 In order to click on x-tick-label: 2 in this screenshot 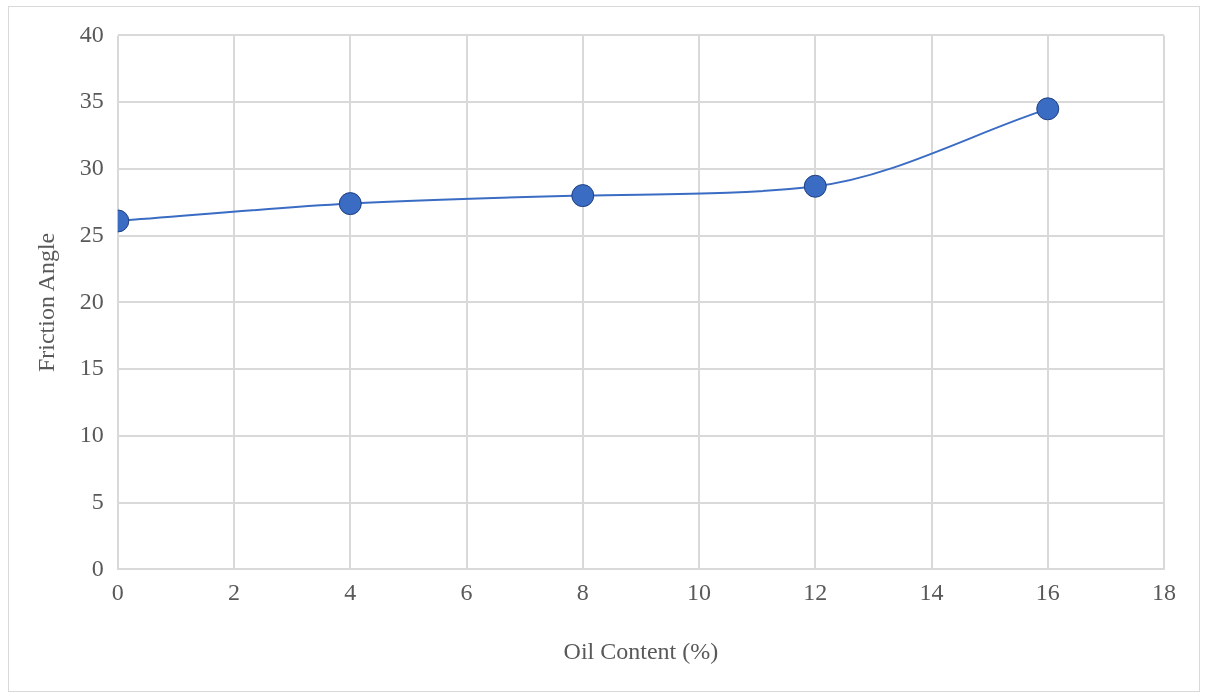, I will do `click(234, 592)`.